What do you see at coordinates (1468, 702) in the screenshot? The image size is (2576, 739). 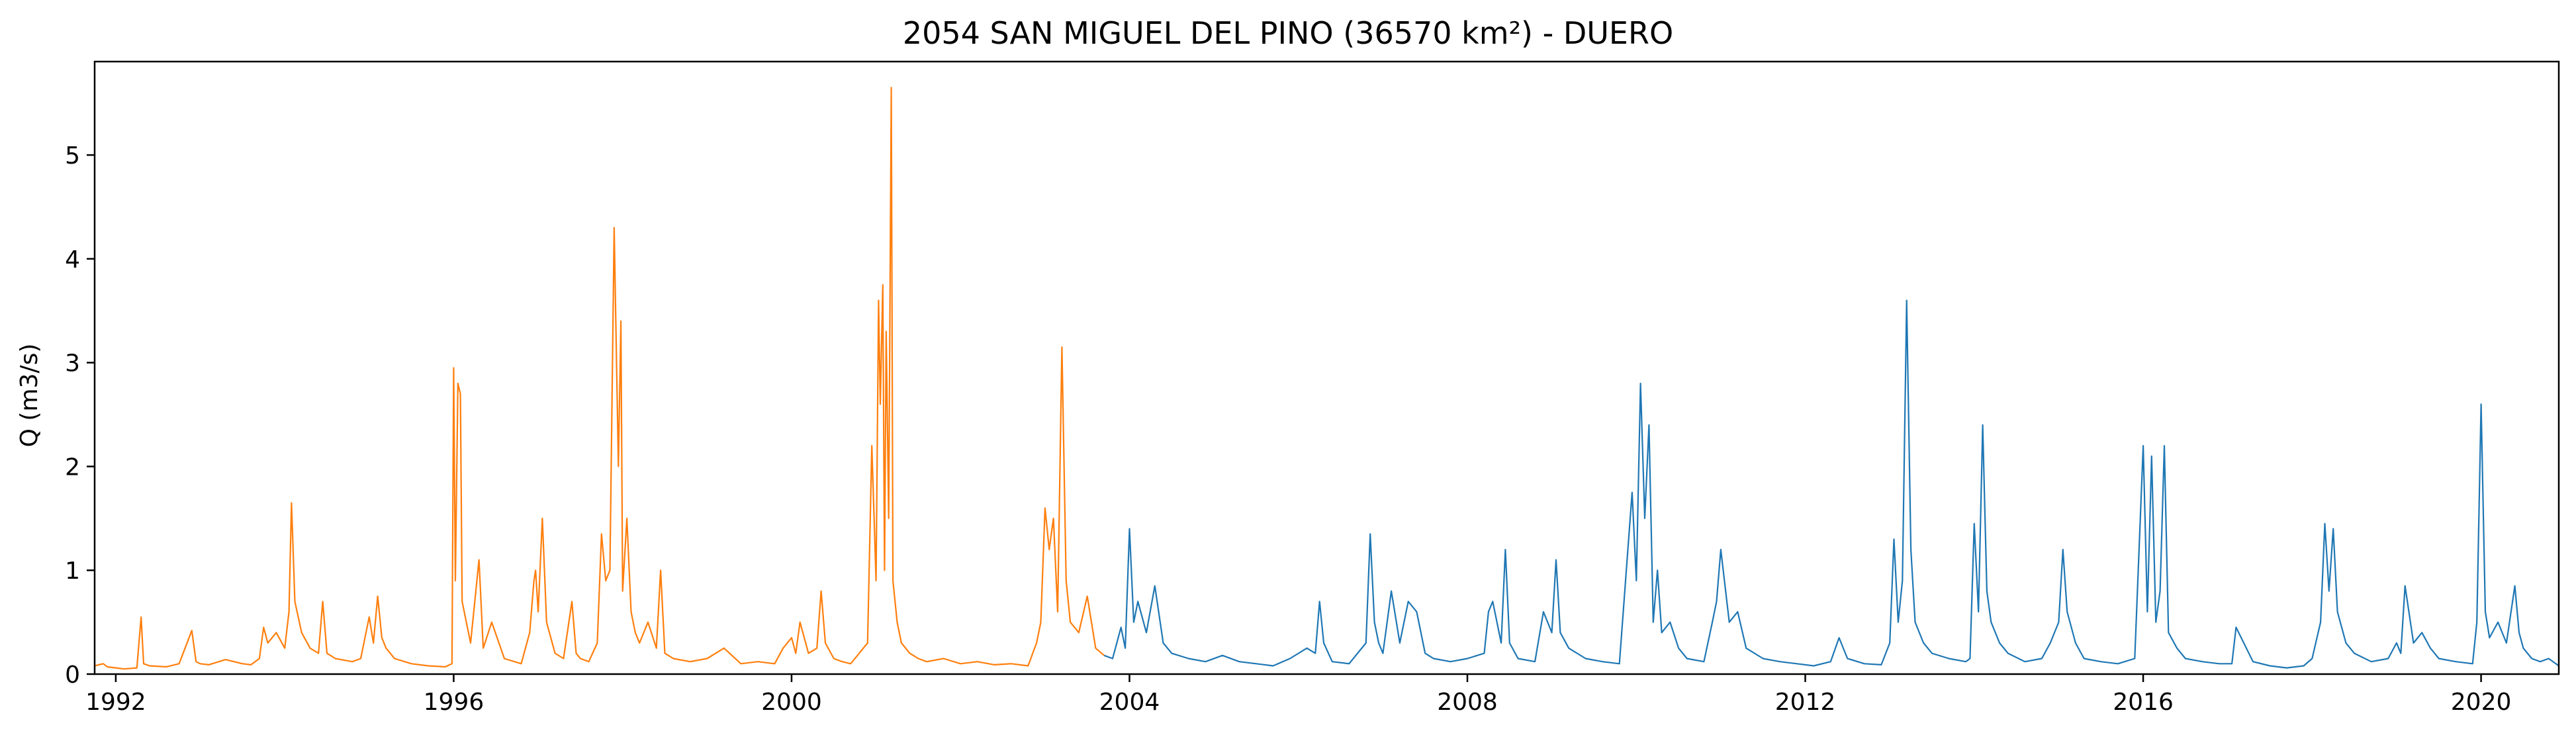 I see `x-tick-label: 2008` at bounding box center [1468, 702].